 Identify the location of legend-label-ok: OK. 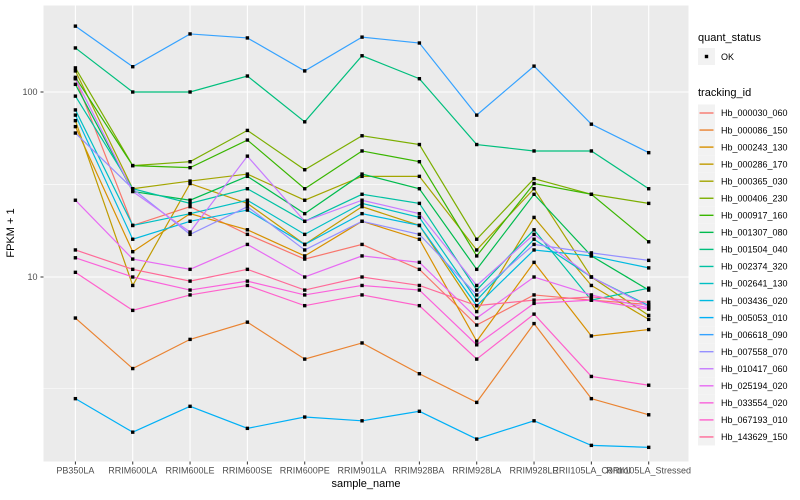
(727, 57).